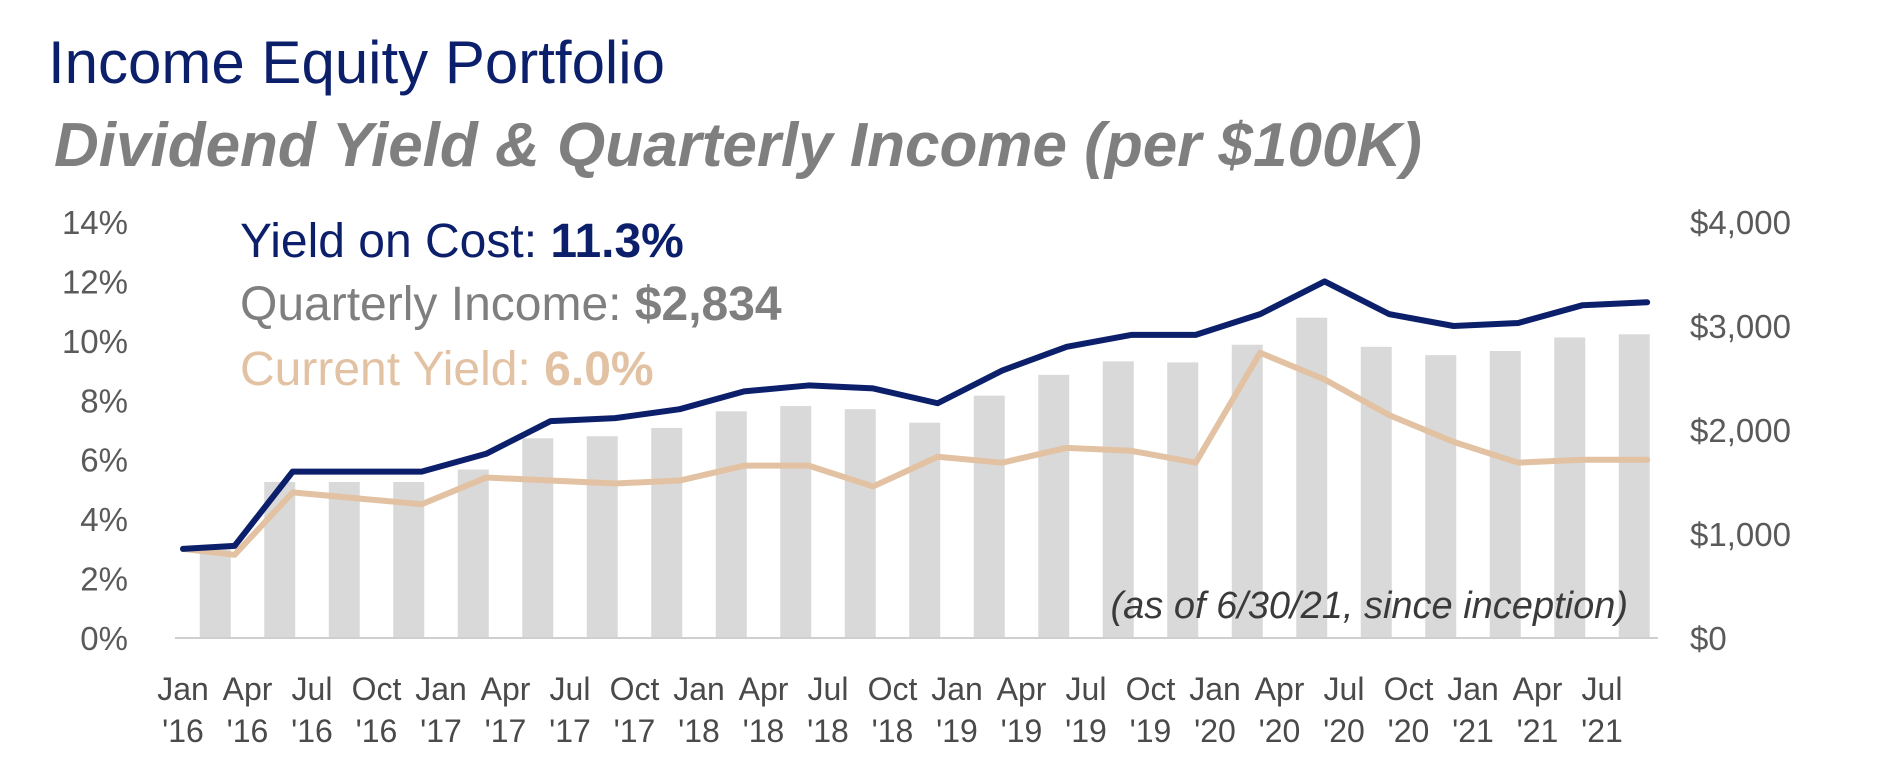 Image resolution: width=1894 pixels, height=772 pixels. What do you see at coordinates (1215, 710) in the screenshot?
I see `x-axis-tick: Jan '20` at bounding box center [1215, 710].